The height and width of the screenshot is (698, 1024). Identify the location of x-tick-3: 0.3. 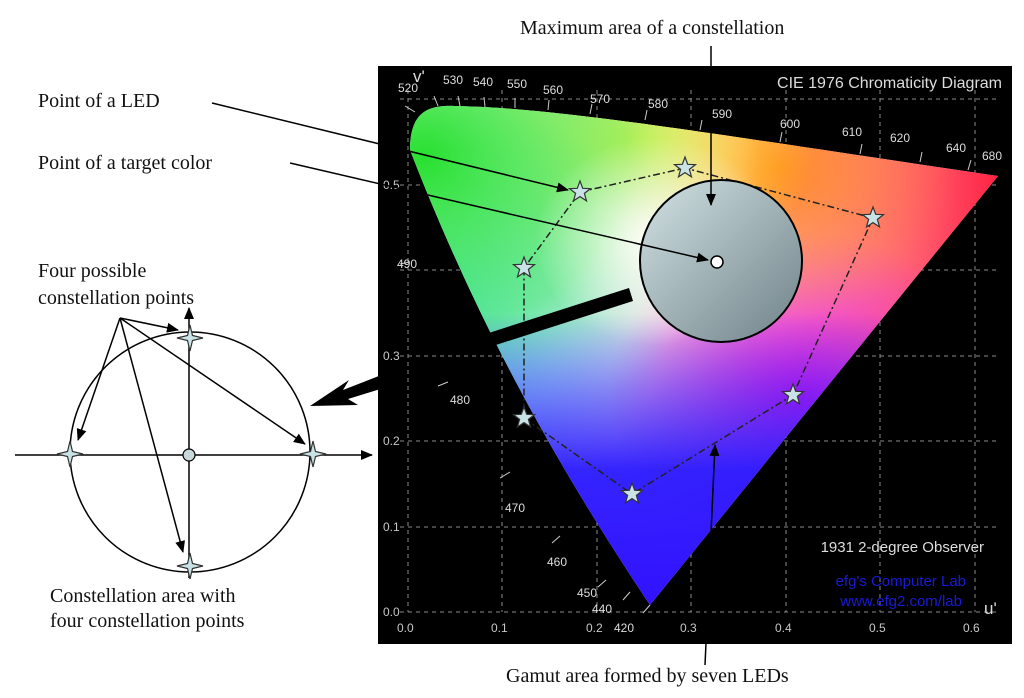
(688, 628).